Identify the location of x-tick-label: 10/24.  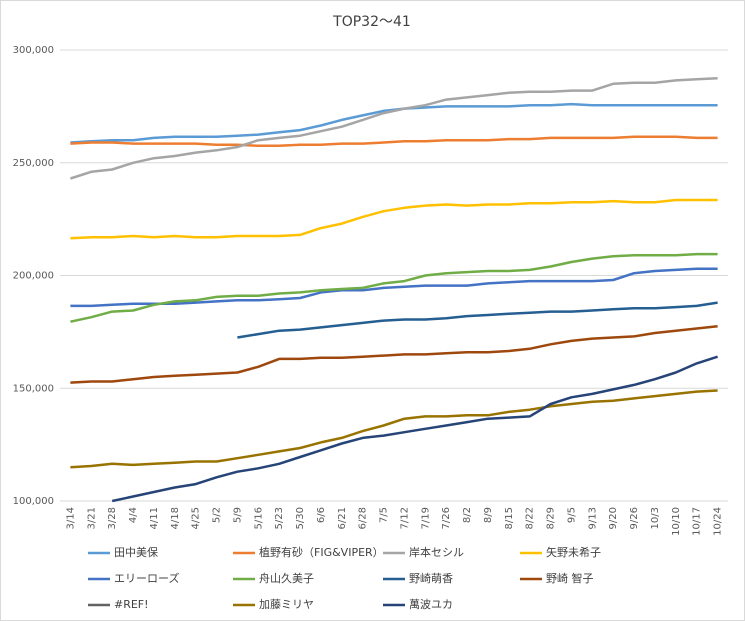
(718, 521).